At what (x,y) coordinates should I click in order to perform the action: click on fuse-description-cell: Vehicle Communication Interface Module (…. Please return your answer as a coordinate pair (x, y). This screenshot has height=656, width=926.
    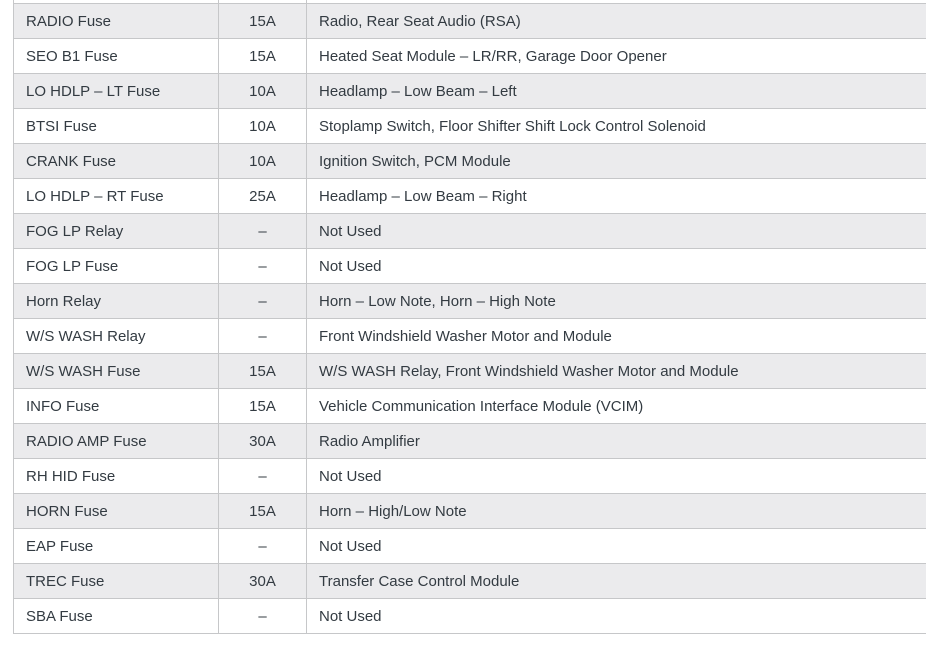
    Looking at the image, I should click on (481, 406).